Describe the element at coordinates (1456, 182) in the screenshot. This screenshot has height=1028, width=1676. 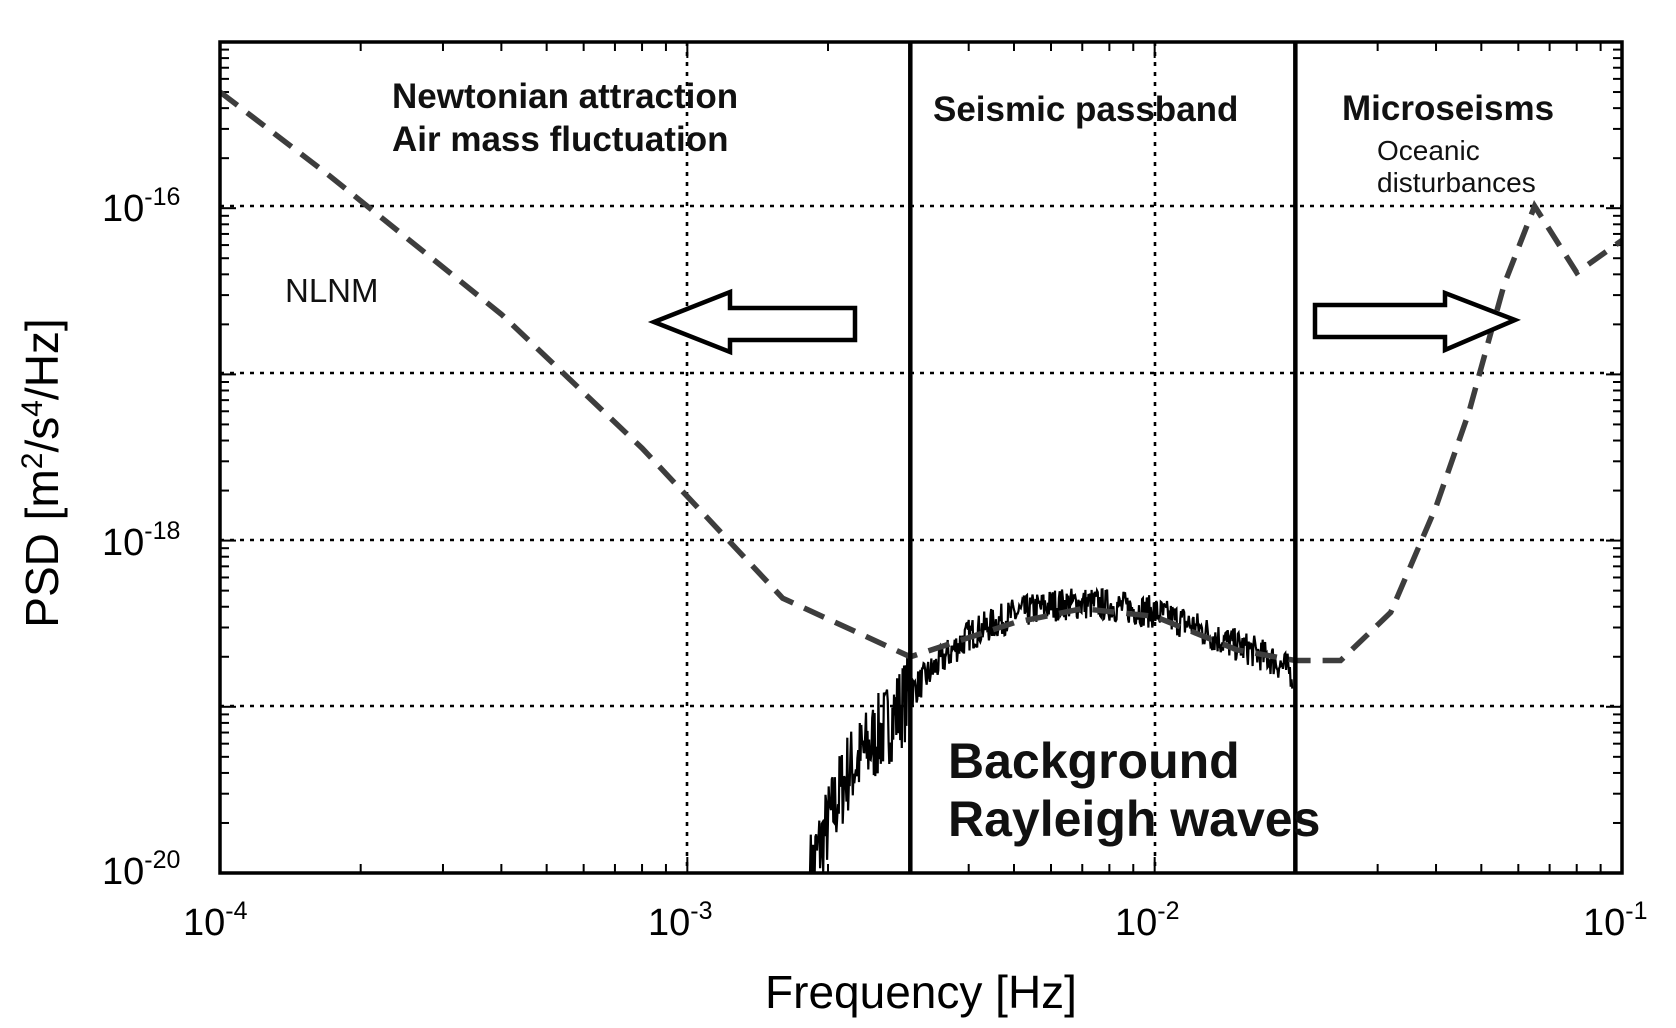
I see `disturbances-label: disturbances` at that location.